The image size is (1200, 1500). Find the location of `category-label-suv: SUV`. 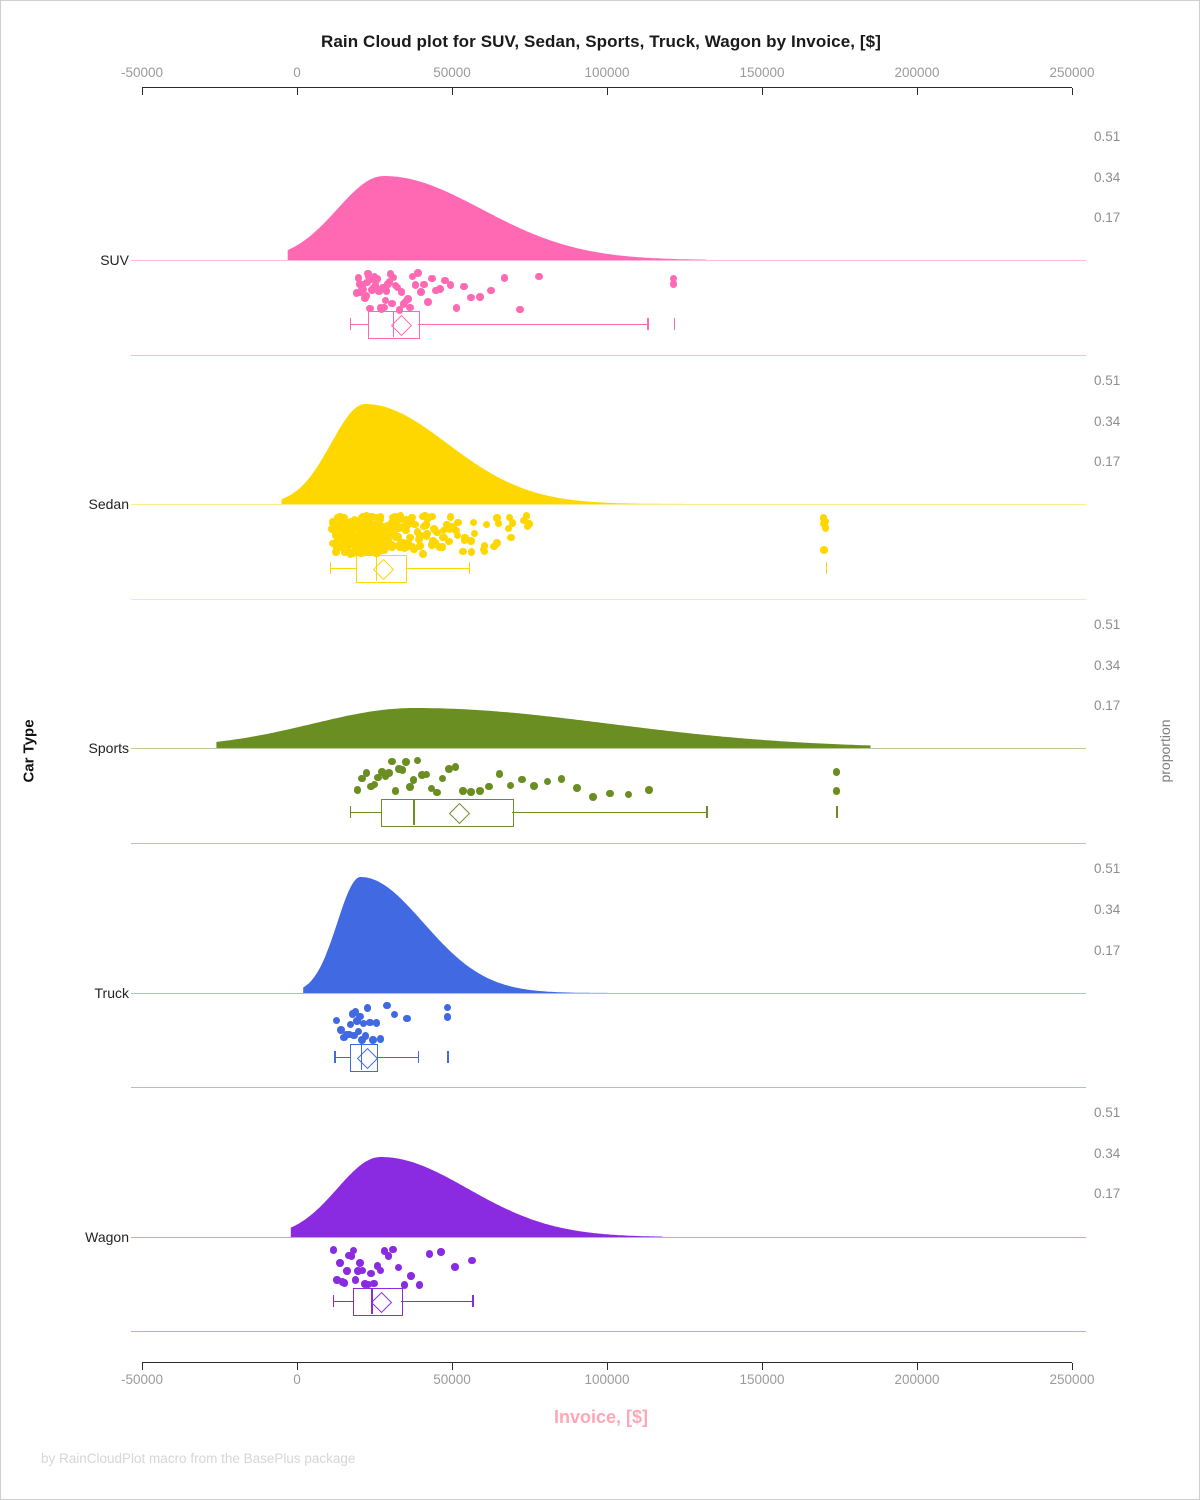

category-label-suv: SUV is located at coordinates (114, 260).